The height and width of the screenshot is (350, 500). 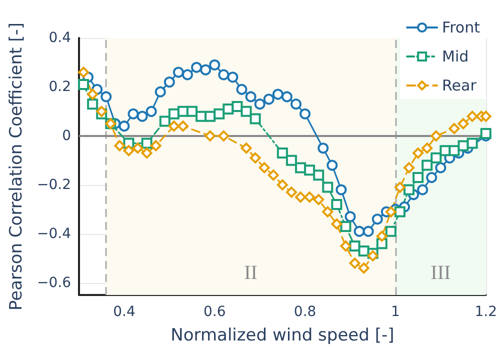 What do you see at coordinates (461, 27) in the screenshot?
I see `legend-label: Front` at bounding box center [461, 27].